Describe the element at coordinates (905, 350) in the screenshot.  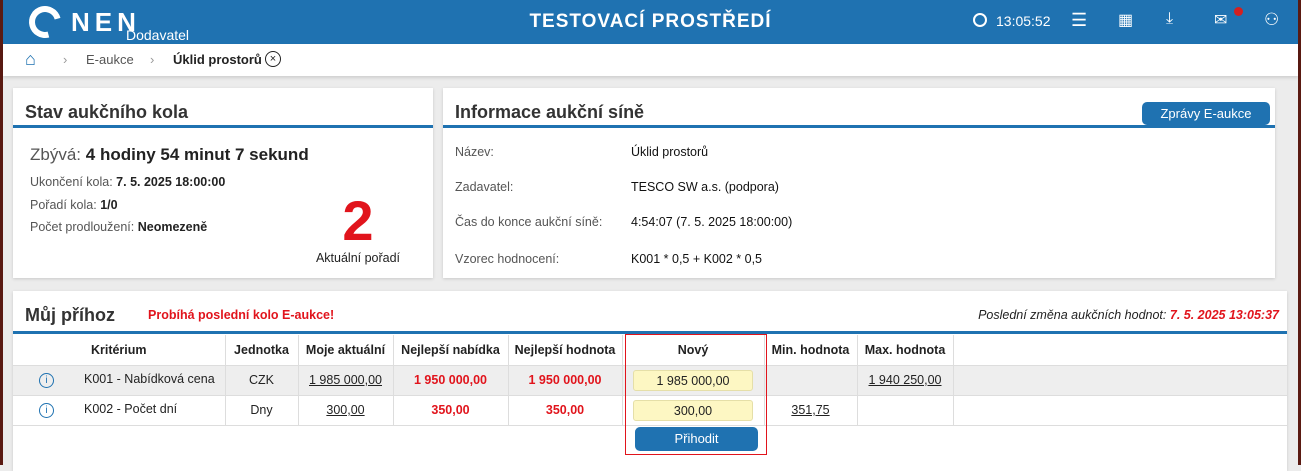
I see `col-max: Max. hodnota` at that location.